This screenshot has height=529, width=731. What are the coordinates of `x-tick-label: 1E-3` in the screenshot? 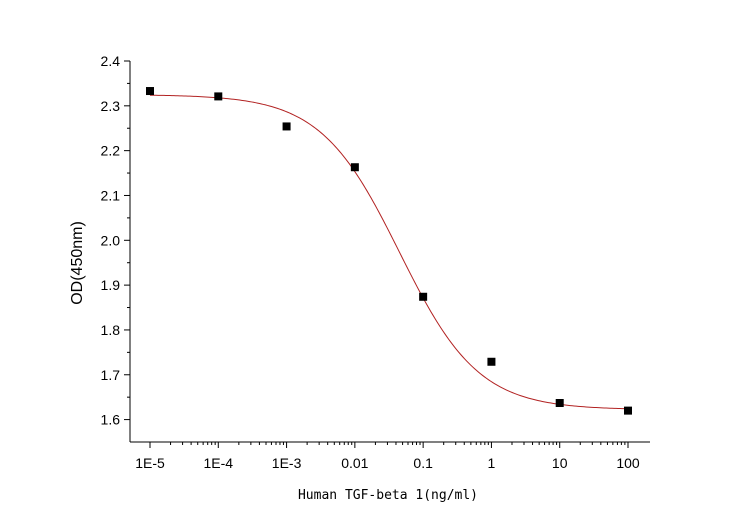 It's located at (287, 463).